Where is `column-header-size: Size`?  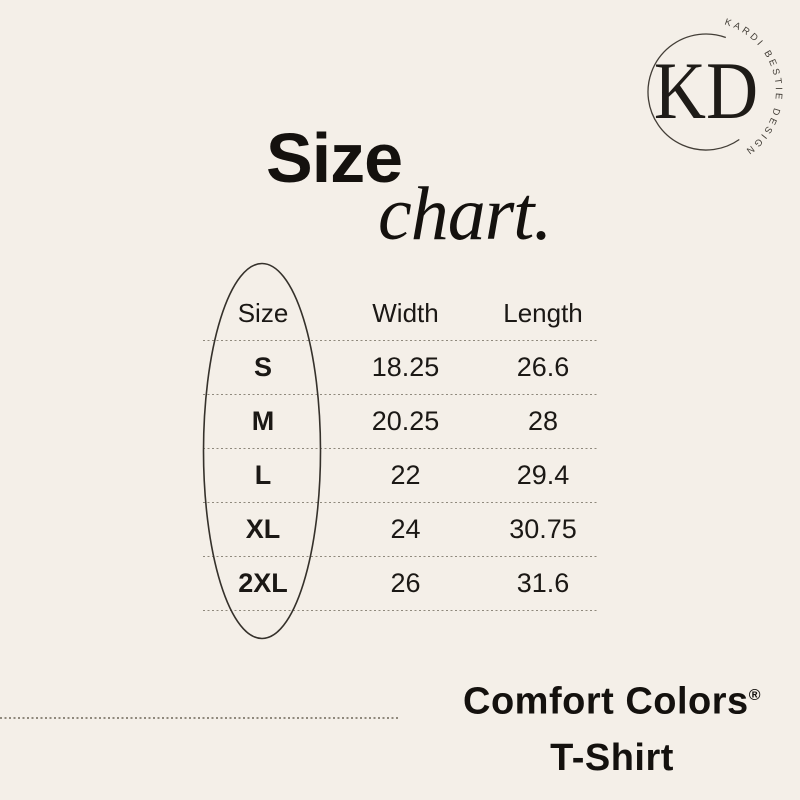 column-header-size: Size is located at coordinates (263, 313).